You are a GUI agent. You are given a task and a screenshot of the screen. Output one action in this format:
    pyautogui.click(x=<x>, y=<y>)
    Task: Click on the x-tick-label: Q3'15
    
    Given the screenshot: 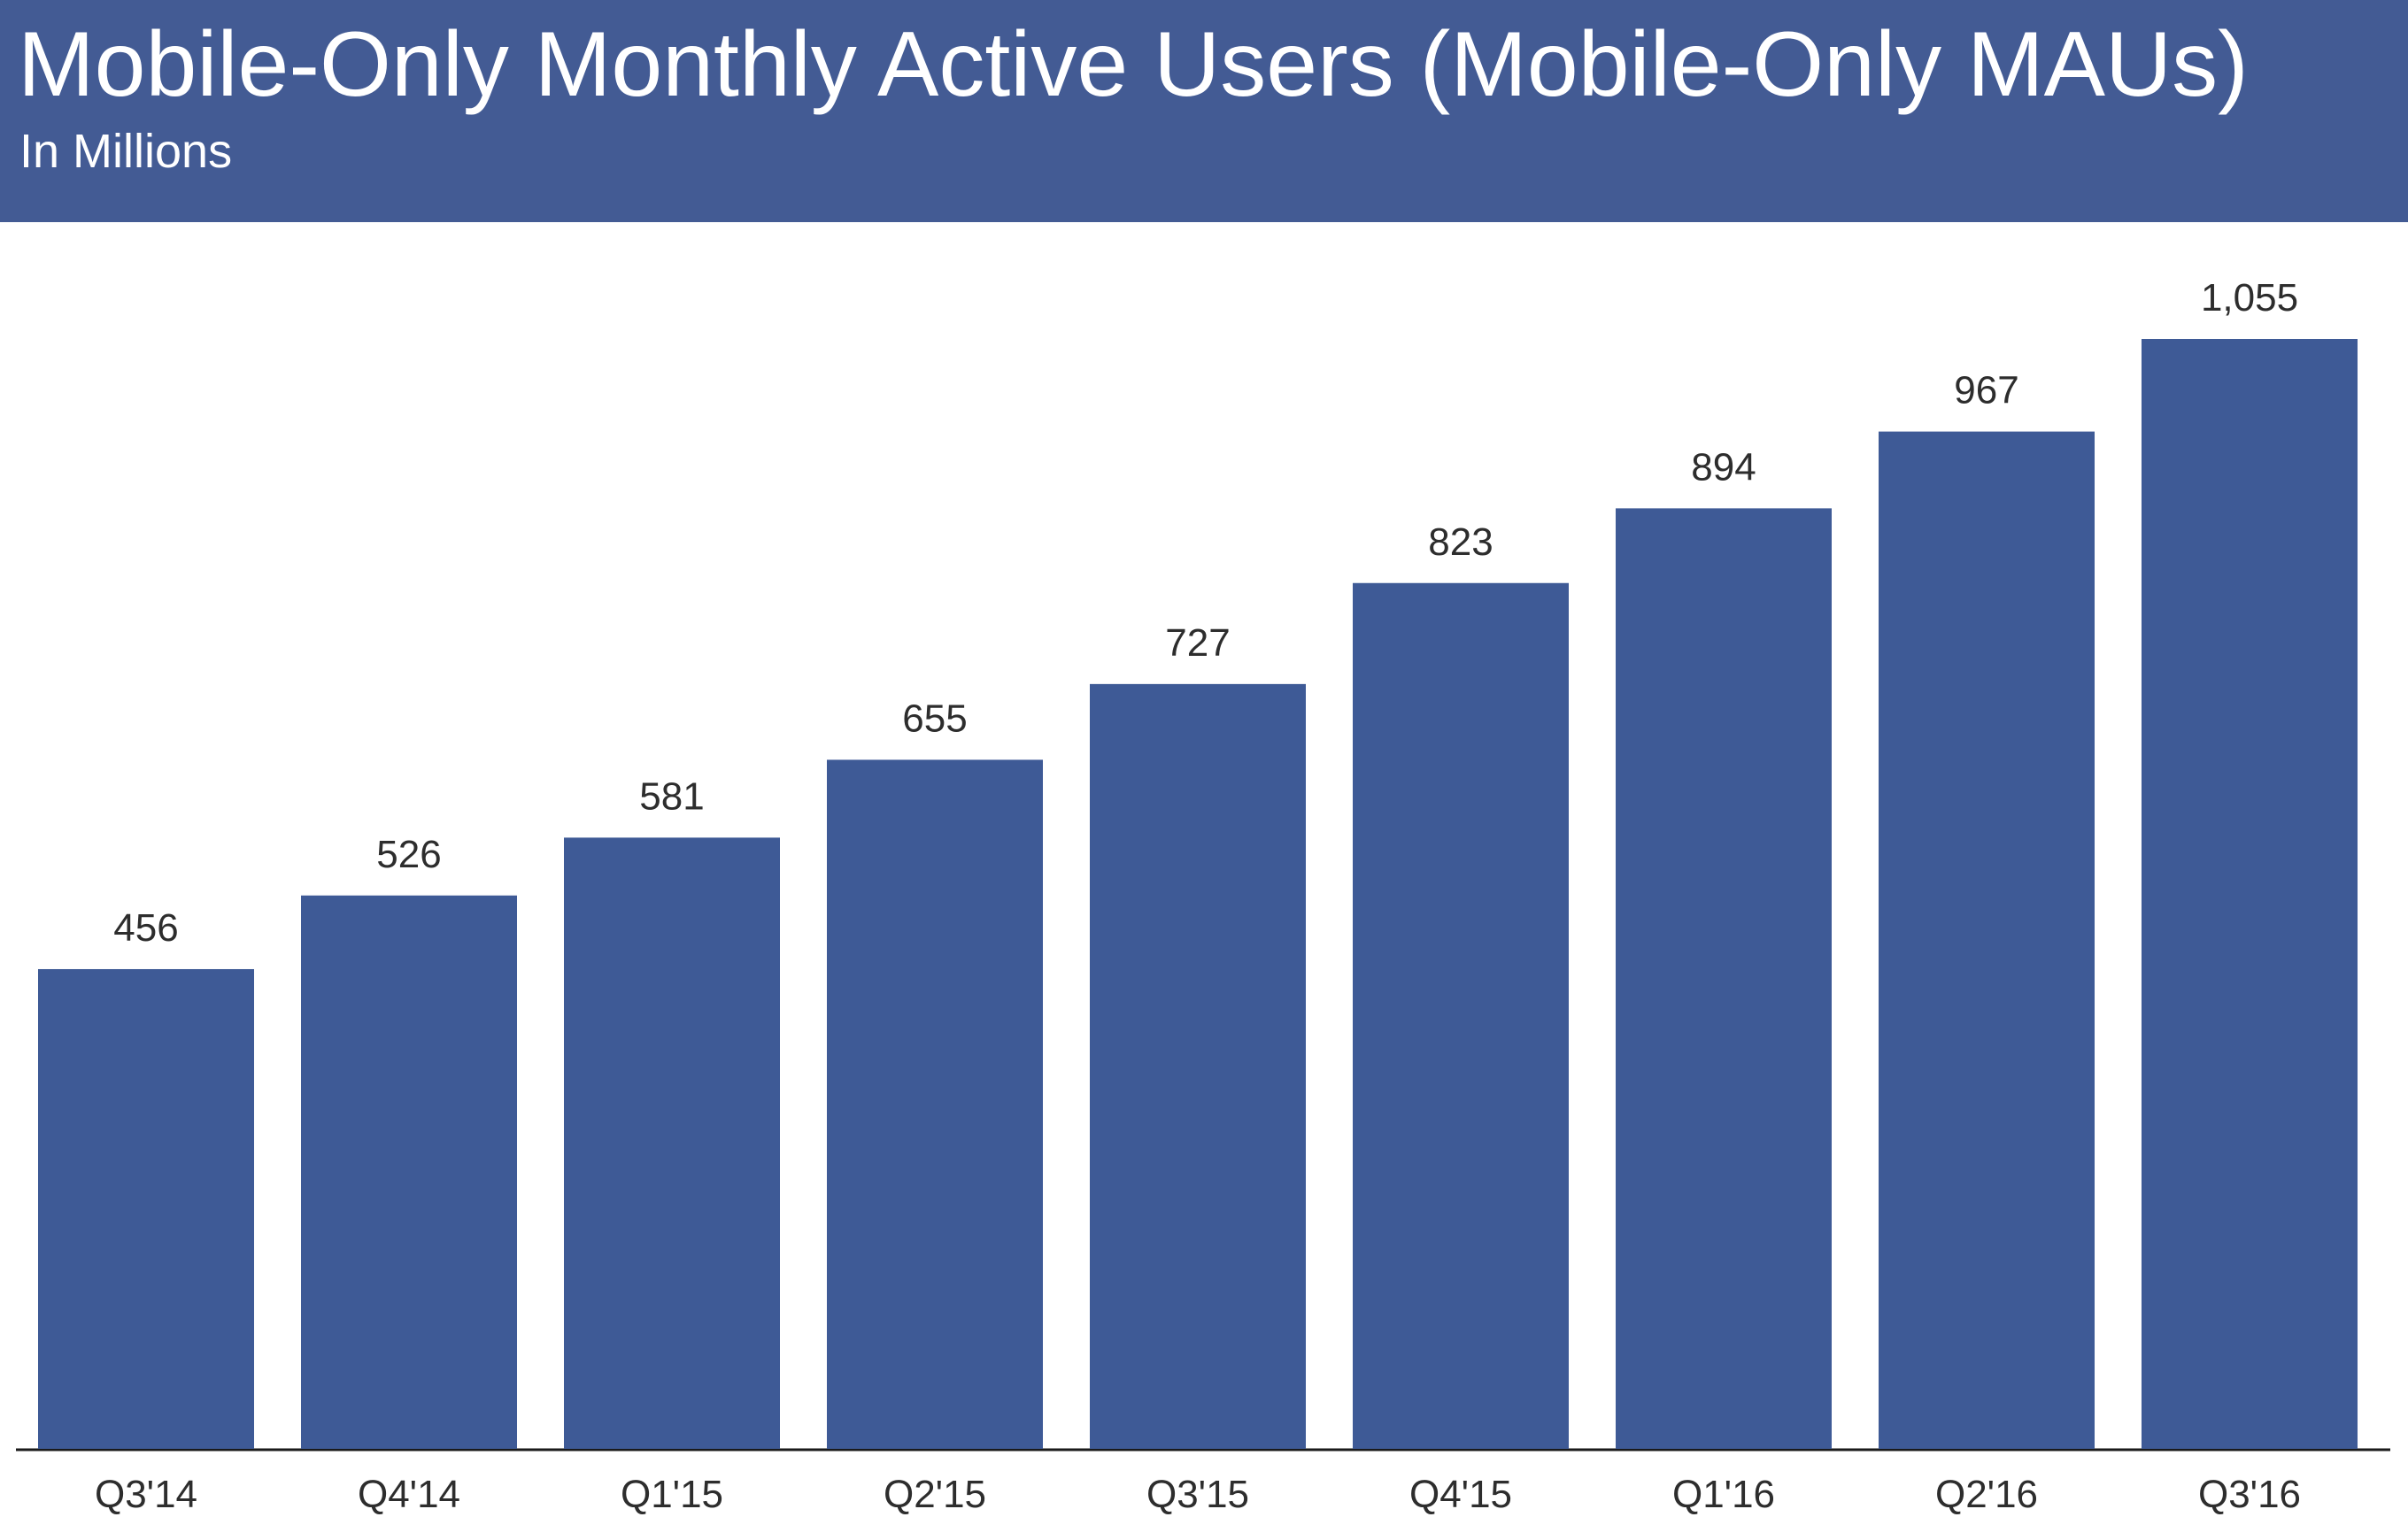 What is the action you would take?
    pyautogui.click(x=1197, y=1495)
    